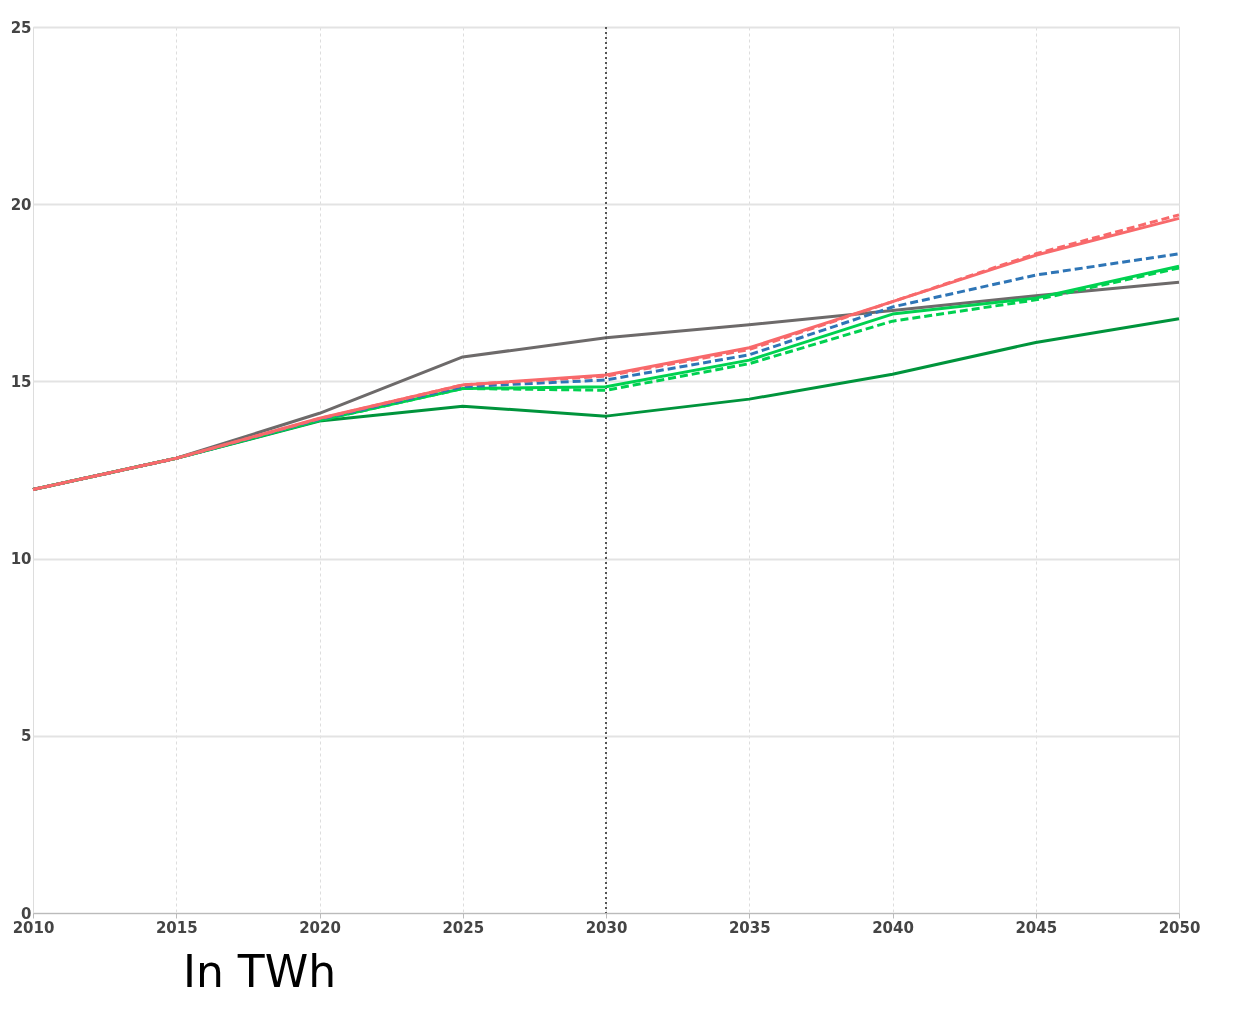 The height and width of the screenshot is (1017, 1235). I want to click on x-tick-label: 2010, so click(33, 927).